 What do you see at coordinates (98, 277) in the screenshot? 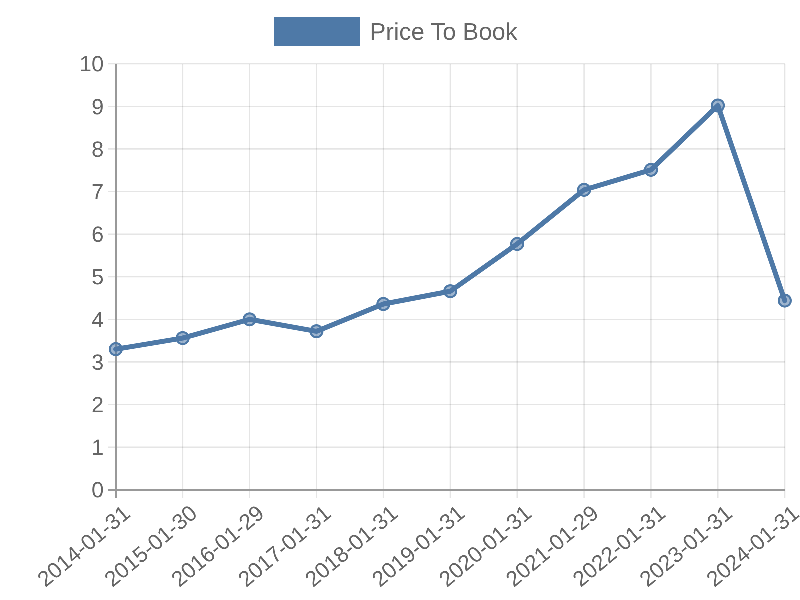
I see `y-tick-label: 5` at bounding box center [98, 277].